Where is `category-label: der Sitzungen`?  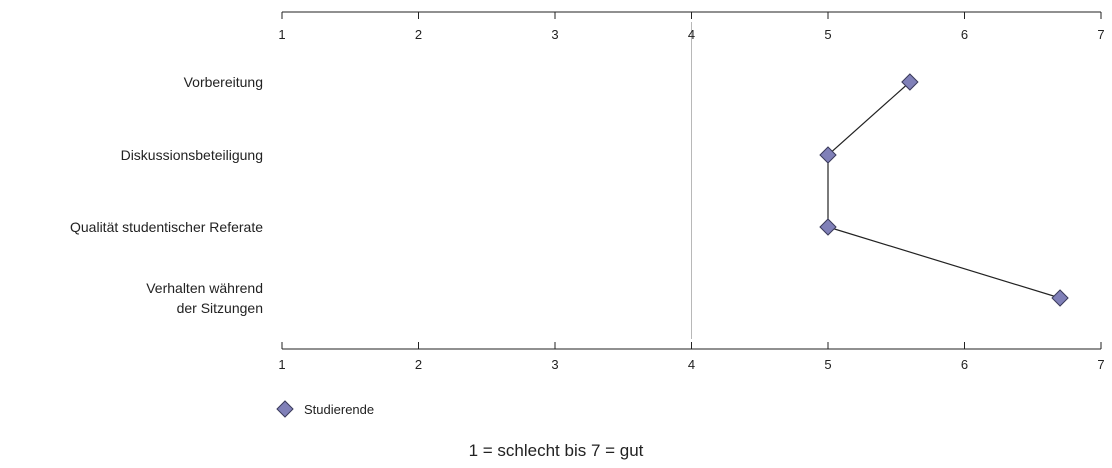
category-label: der Sitzungen is located at coordinates (220, 308).